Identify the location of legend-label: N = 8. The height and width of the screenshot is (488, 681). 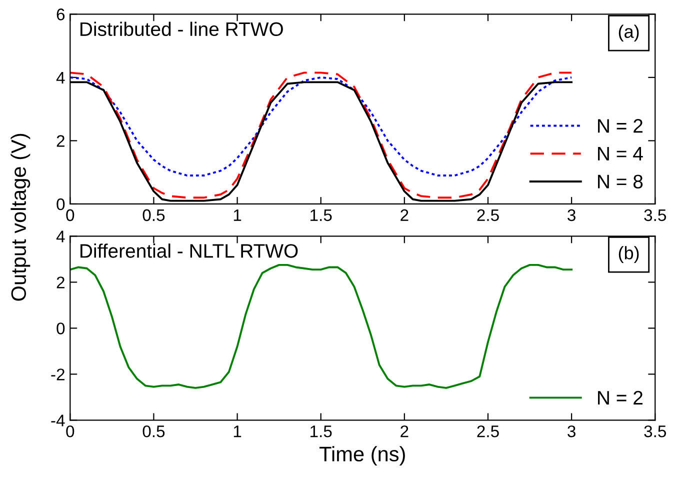
(620, 181).